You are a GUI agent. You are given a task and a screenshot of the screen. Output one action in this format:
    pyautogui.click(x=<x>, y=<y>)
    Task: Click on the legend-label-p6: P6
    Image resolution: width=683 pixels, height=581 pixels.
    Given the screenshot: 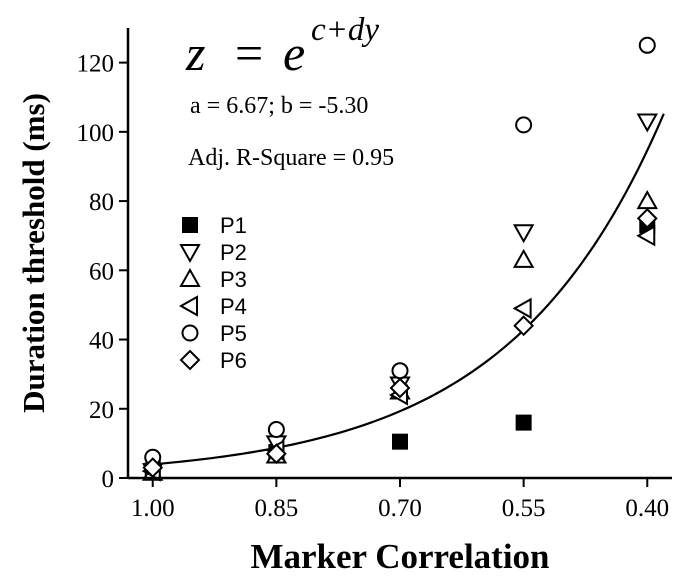 What is the action you would take?
    pyautogui.click(x=233, y=360)
    